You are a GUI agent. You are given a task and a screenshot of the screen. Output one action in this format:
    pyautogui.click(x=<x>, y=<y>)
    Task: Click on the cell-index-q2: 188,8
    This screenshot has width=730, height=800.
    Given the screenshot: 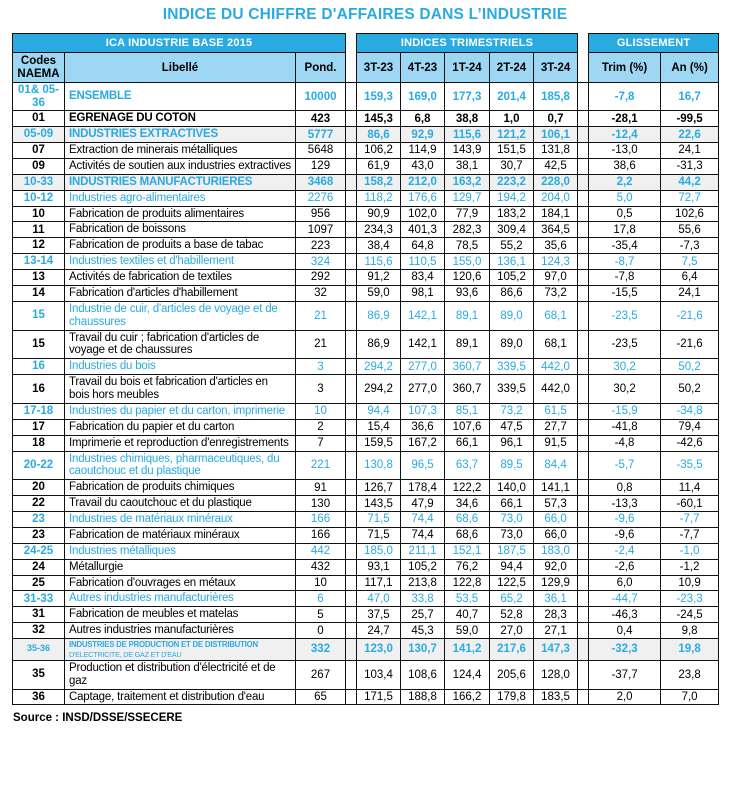 What is the action you would take?
    pyautogui.click(x=423, y=697)
    